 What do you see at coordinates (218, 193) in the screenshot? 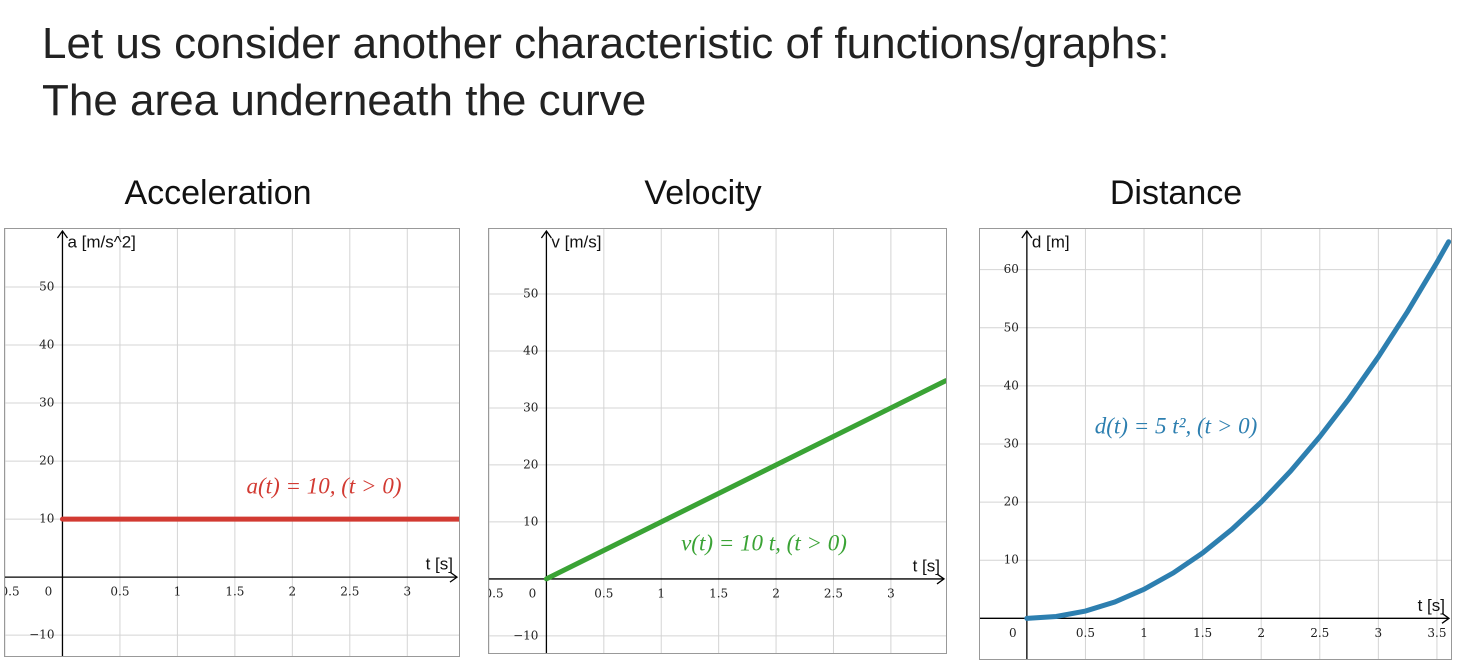
I see `chart-title: Acceleration` at bounding box center [218, 193].